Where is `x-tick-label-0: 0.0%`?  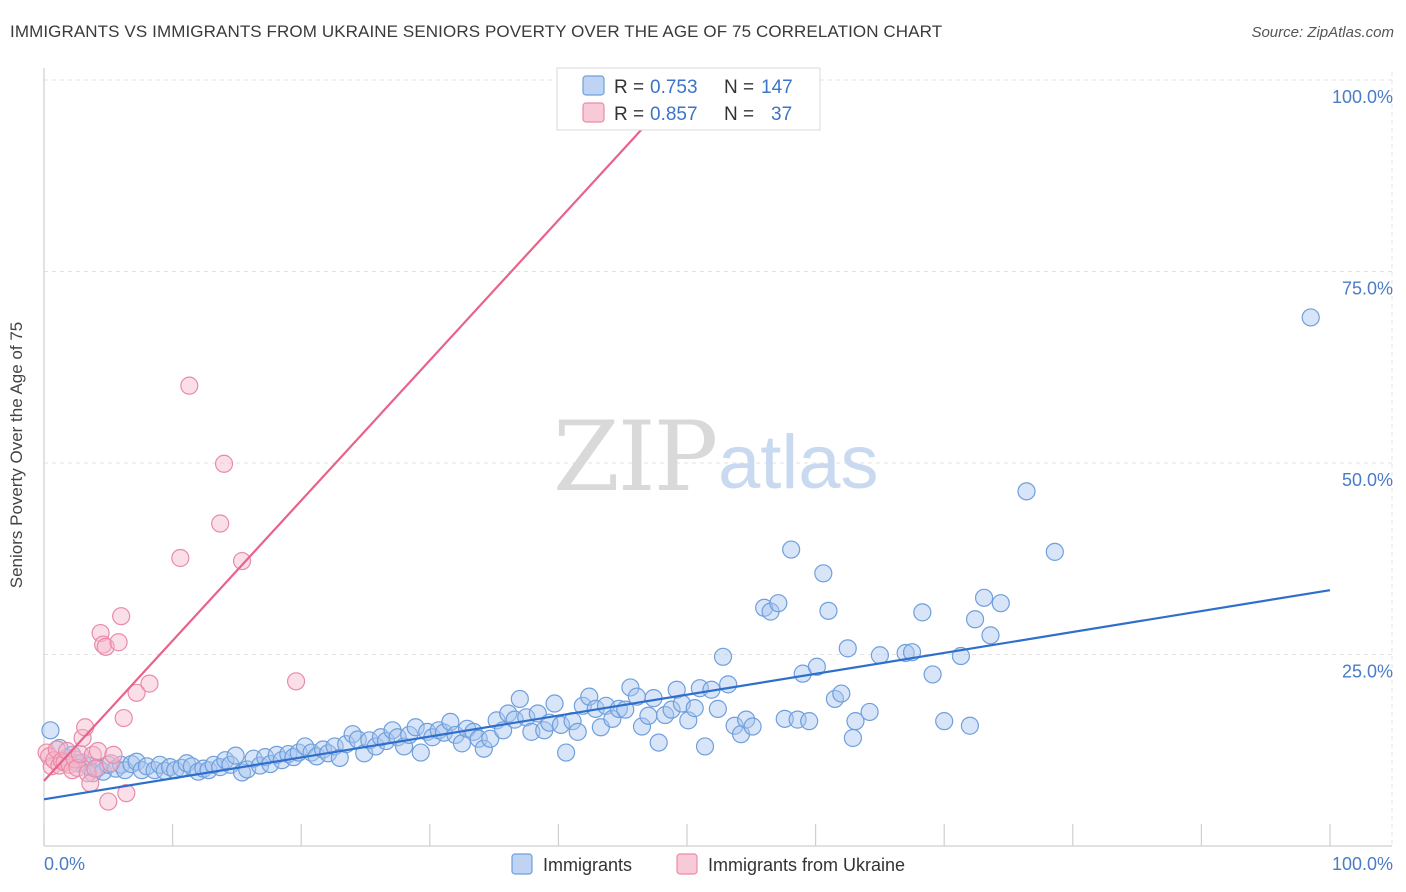
x-tick-label-0: 0.0% is located at coordinates (64, 864).